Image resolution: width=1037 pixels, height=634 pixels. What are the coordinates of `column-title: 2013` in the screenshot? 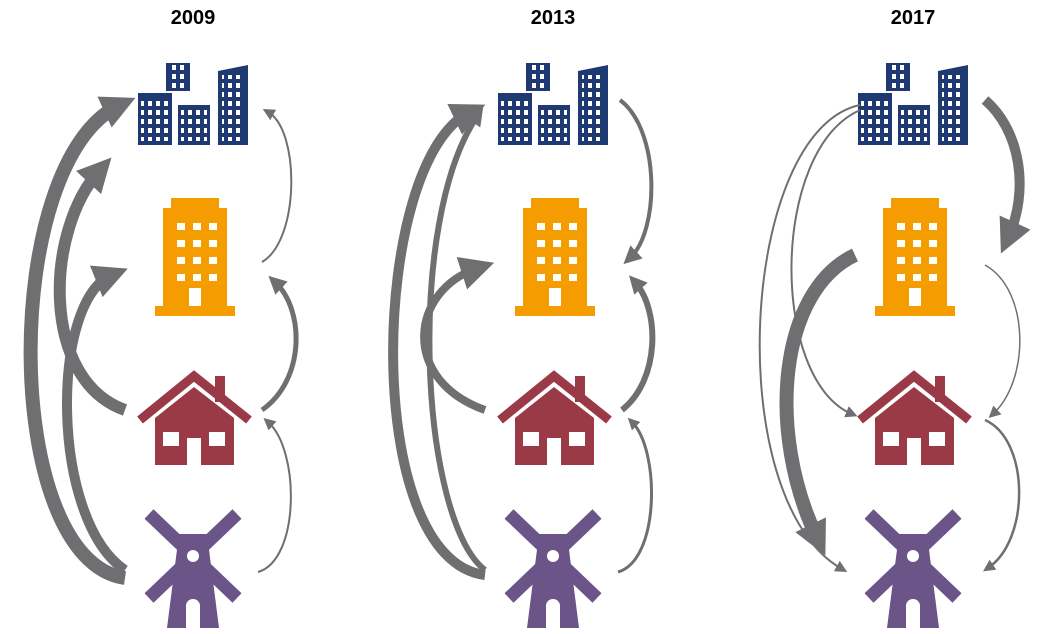 It's located at (553, 18).